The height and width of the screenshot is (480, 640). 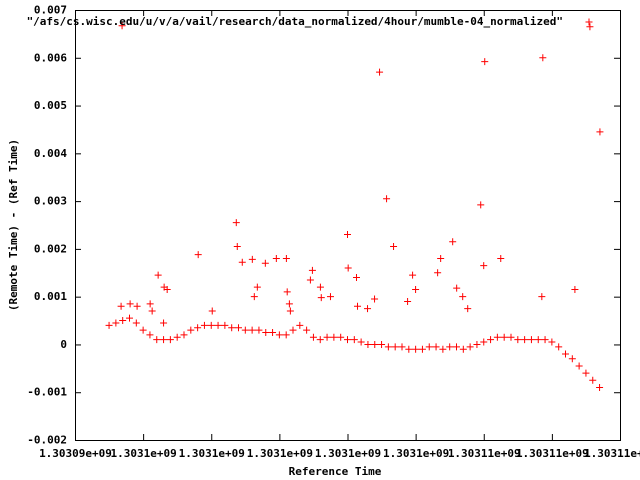 I want to click on y-tick-label: 0.003, so click(x=50, y=201).